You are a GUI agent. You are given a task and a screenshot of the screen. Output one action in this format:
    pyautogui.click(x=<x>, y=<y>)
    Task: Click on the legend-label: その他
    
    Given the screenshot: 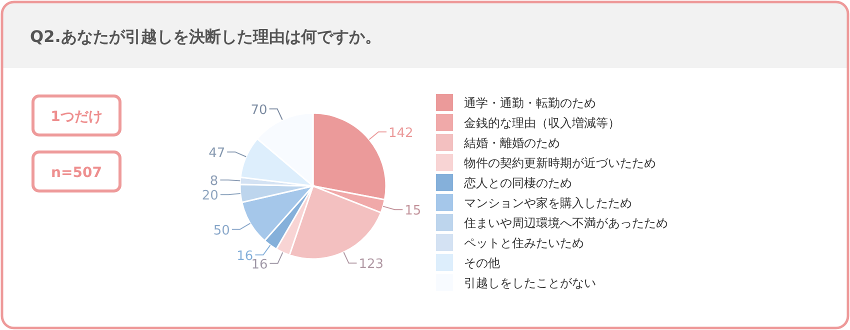 What is the action you would take?
    pyautogui.click(x=482, y=263)
    